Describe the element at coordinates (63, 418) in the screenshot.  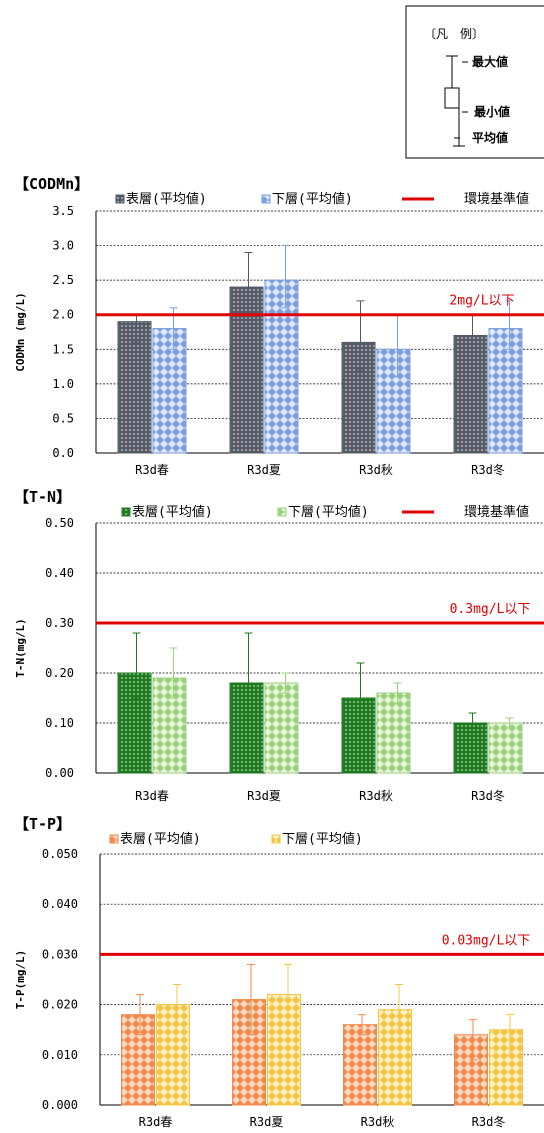
I see `y-tick-label: 0.5` at that location.